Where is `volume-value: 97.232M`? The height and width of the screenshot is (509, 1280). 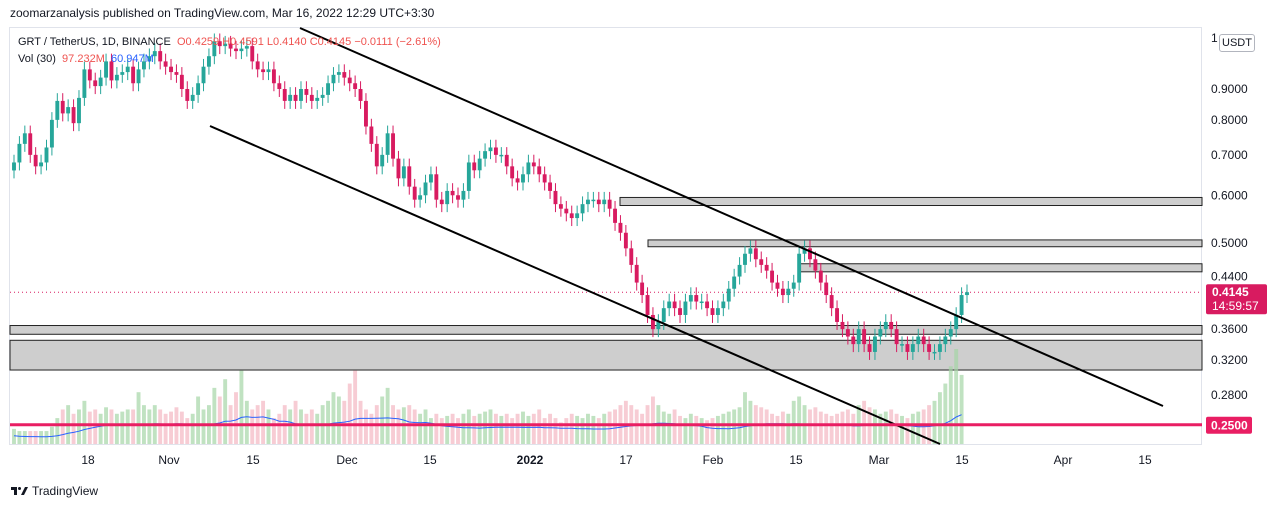
volume-value: 97.232M is located at coordinates (83, 59).